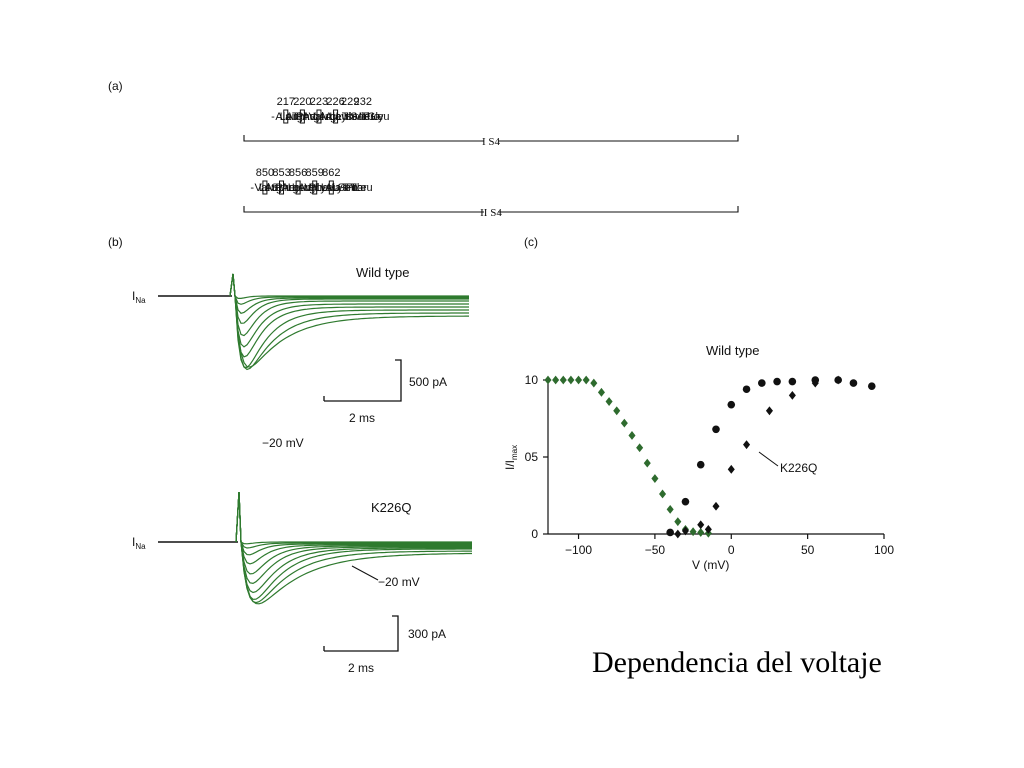 Image resolution: width=1024 pixels, height=768 pixels. What do you see at coordinates (298, 173) in the screenshot?
I see `residue-number: 856` at bounding box center [298, 173].